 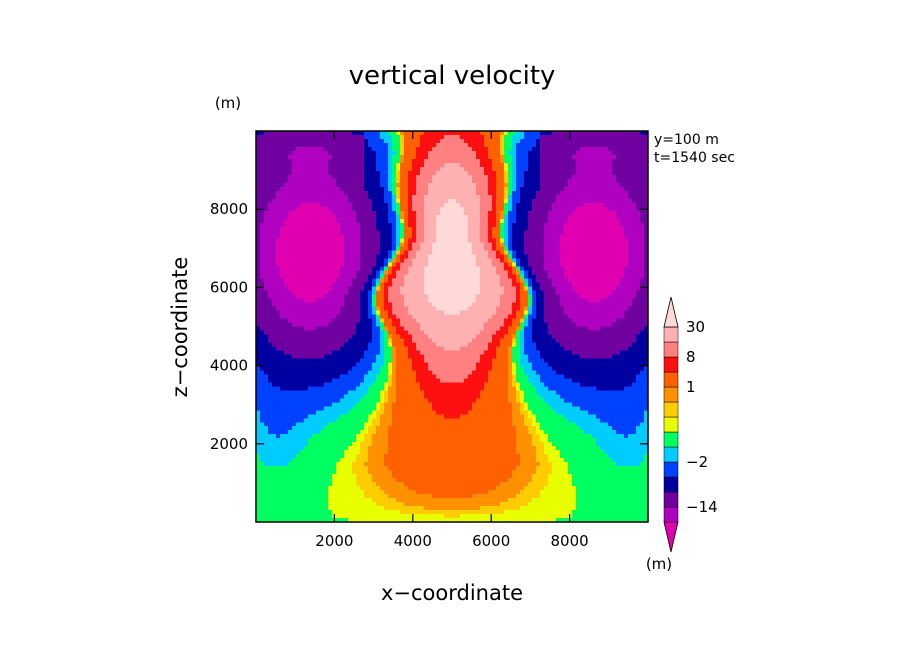 What do you see at coordinates (180, 327) in the screenshot?
I see `y-axis-label: z−coordinate` at bounding box center [180, 327].